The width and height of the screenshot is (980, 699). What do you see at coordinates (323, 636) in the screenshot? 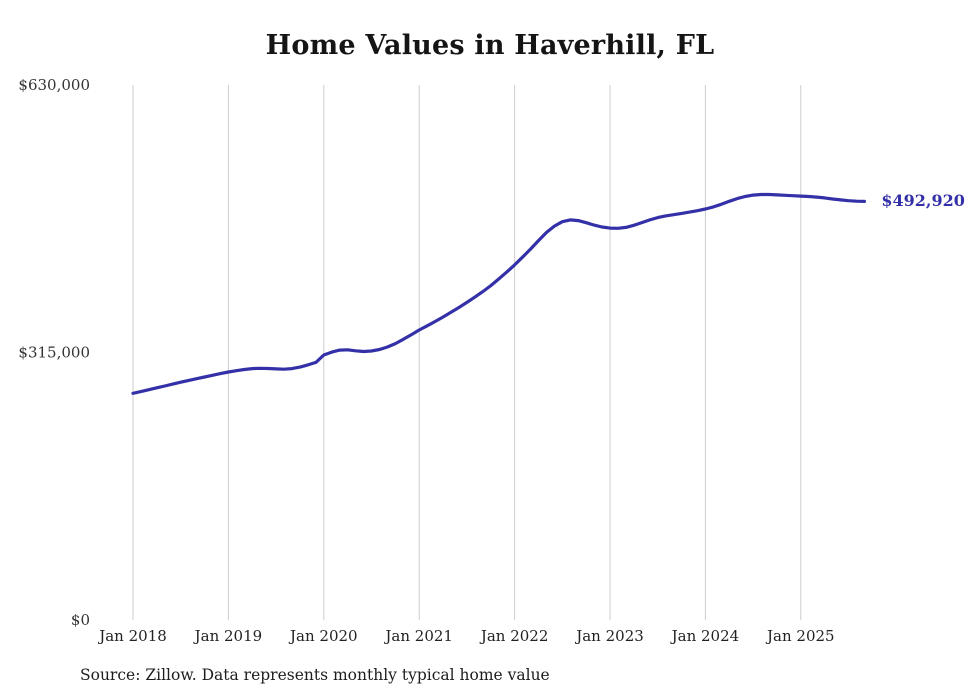
I see `x-tick-label: Jan 2020` at bounding box center [323, 636].